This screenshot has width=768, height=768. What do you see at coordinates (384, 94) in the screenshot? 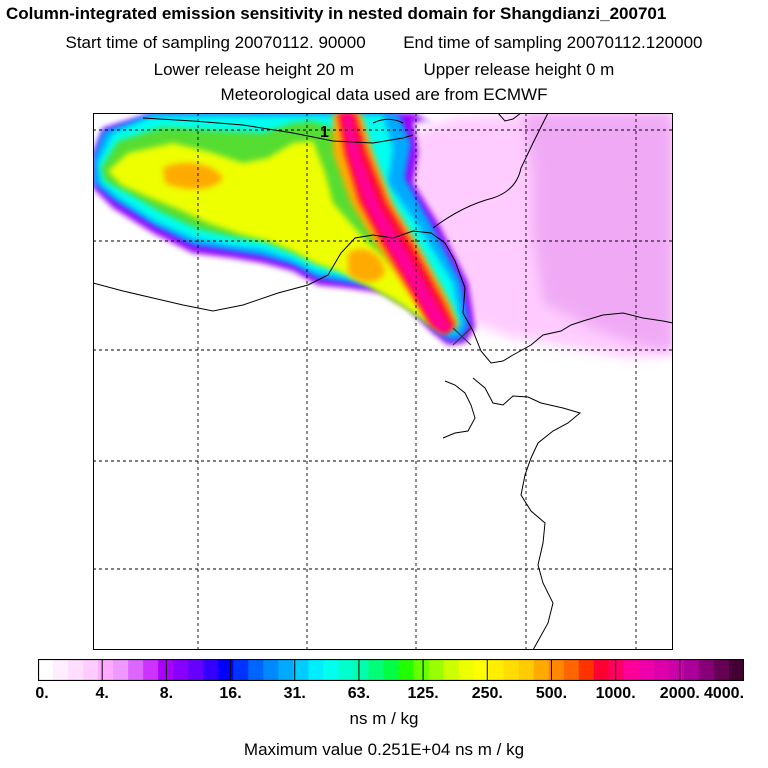
I see `meteorological-data-label: Meteorological data used are from ECMWF` at bounding box center [384, 94].